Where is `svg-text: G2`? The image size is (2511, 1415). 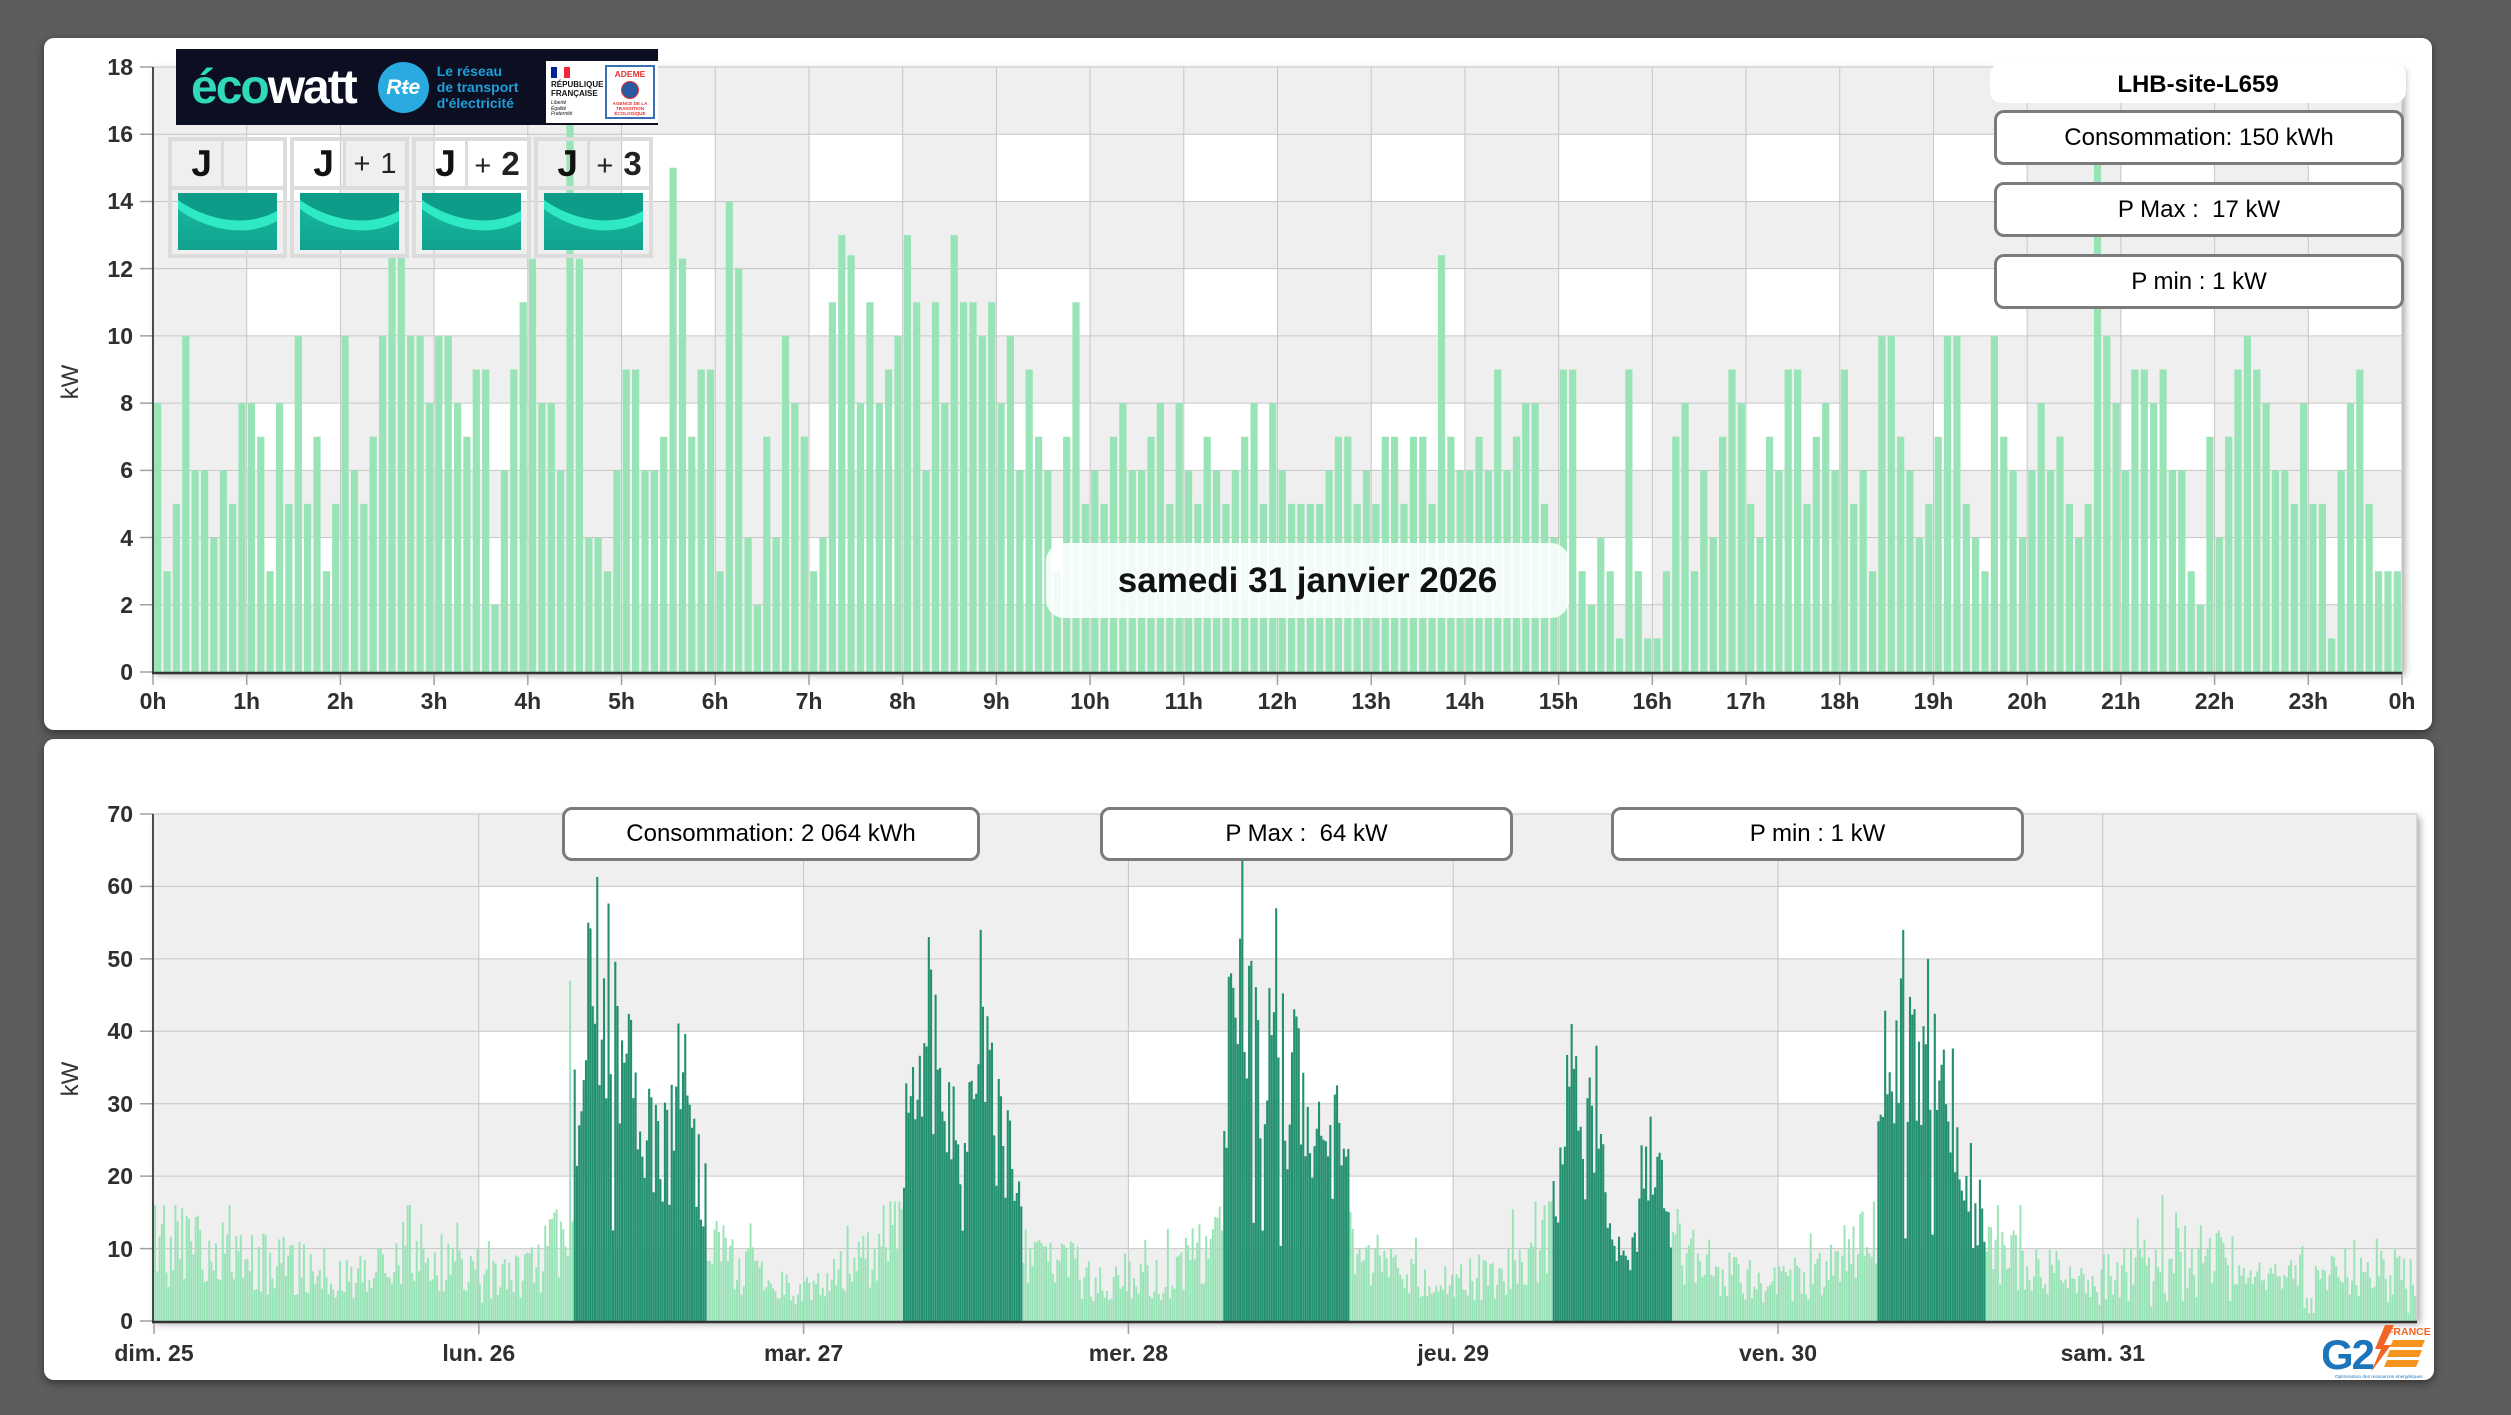
svg-text: G2 is located at coordinates (2348, 1354).